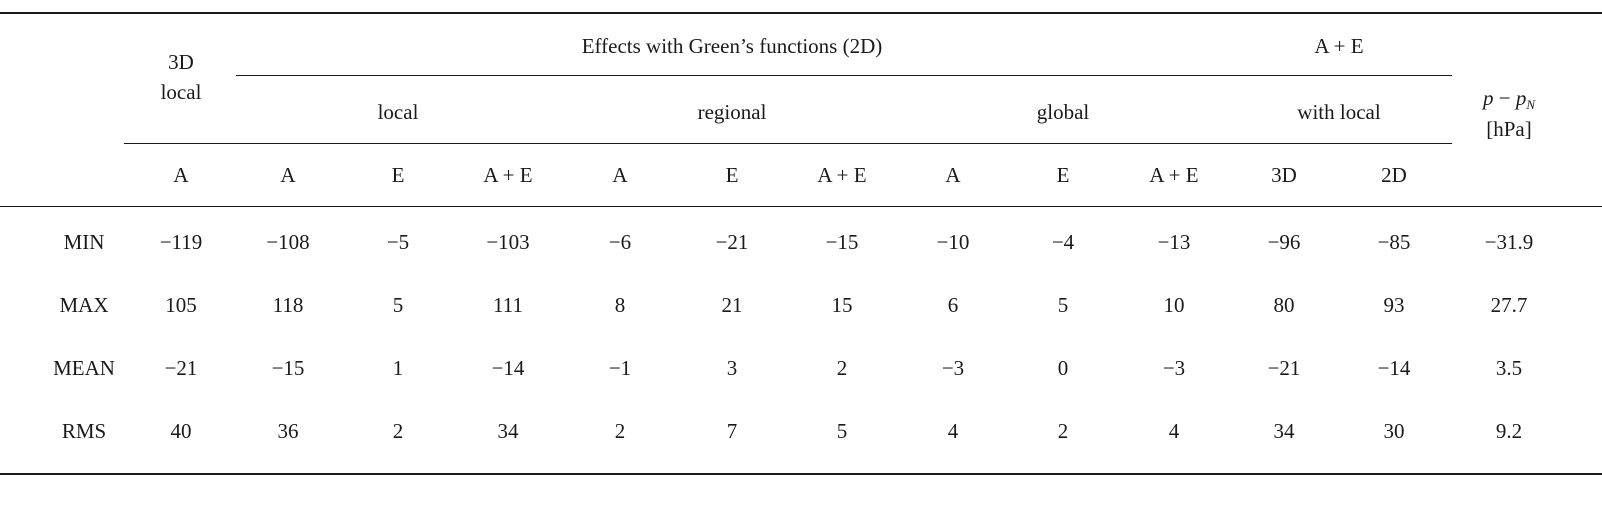 The image size is (1602, 509). I want to click on table-cell: −103, so click(508, 242).